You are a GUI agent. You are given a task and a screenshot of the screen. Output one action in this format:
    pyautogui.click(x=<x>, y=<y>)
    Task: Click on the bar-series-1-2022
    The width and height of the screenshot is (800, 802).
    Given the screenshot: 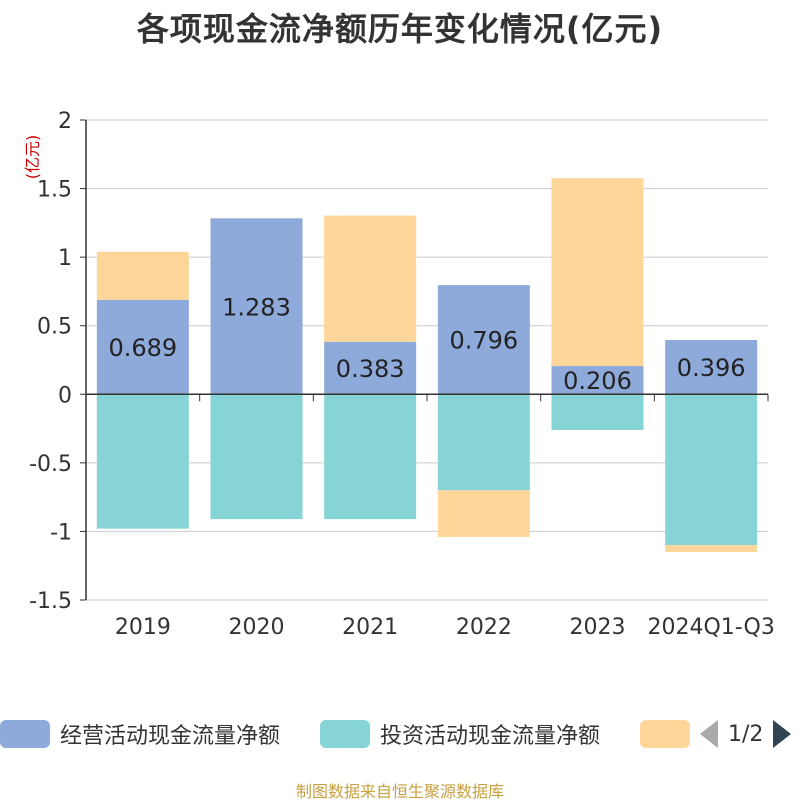 What is the action you would take?
    pyautogui.click(x=483, y=442)
    